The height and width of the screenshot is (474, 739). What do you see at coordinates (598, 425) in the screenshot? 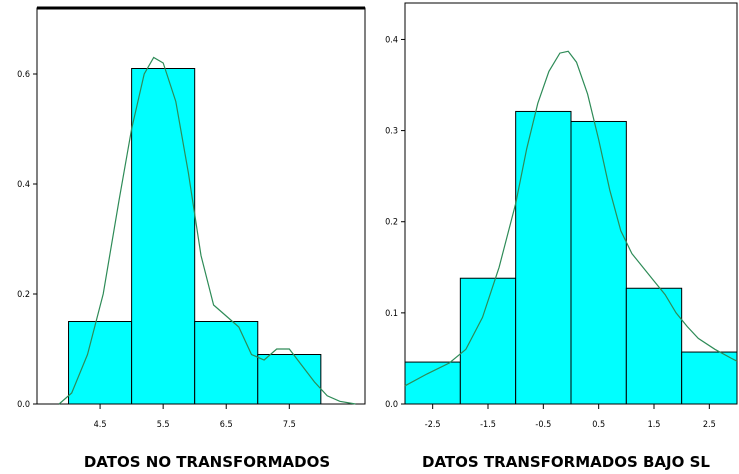
I see `x-tick-label: 0.5` at bounding box center [598, 425].